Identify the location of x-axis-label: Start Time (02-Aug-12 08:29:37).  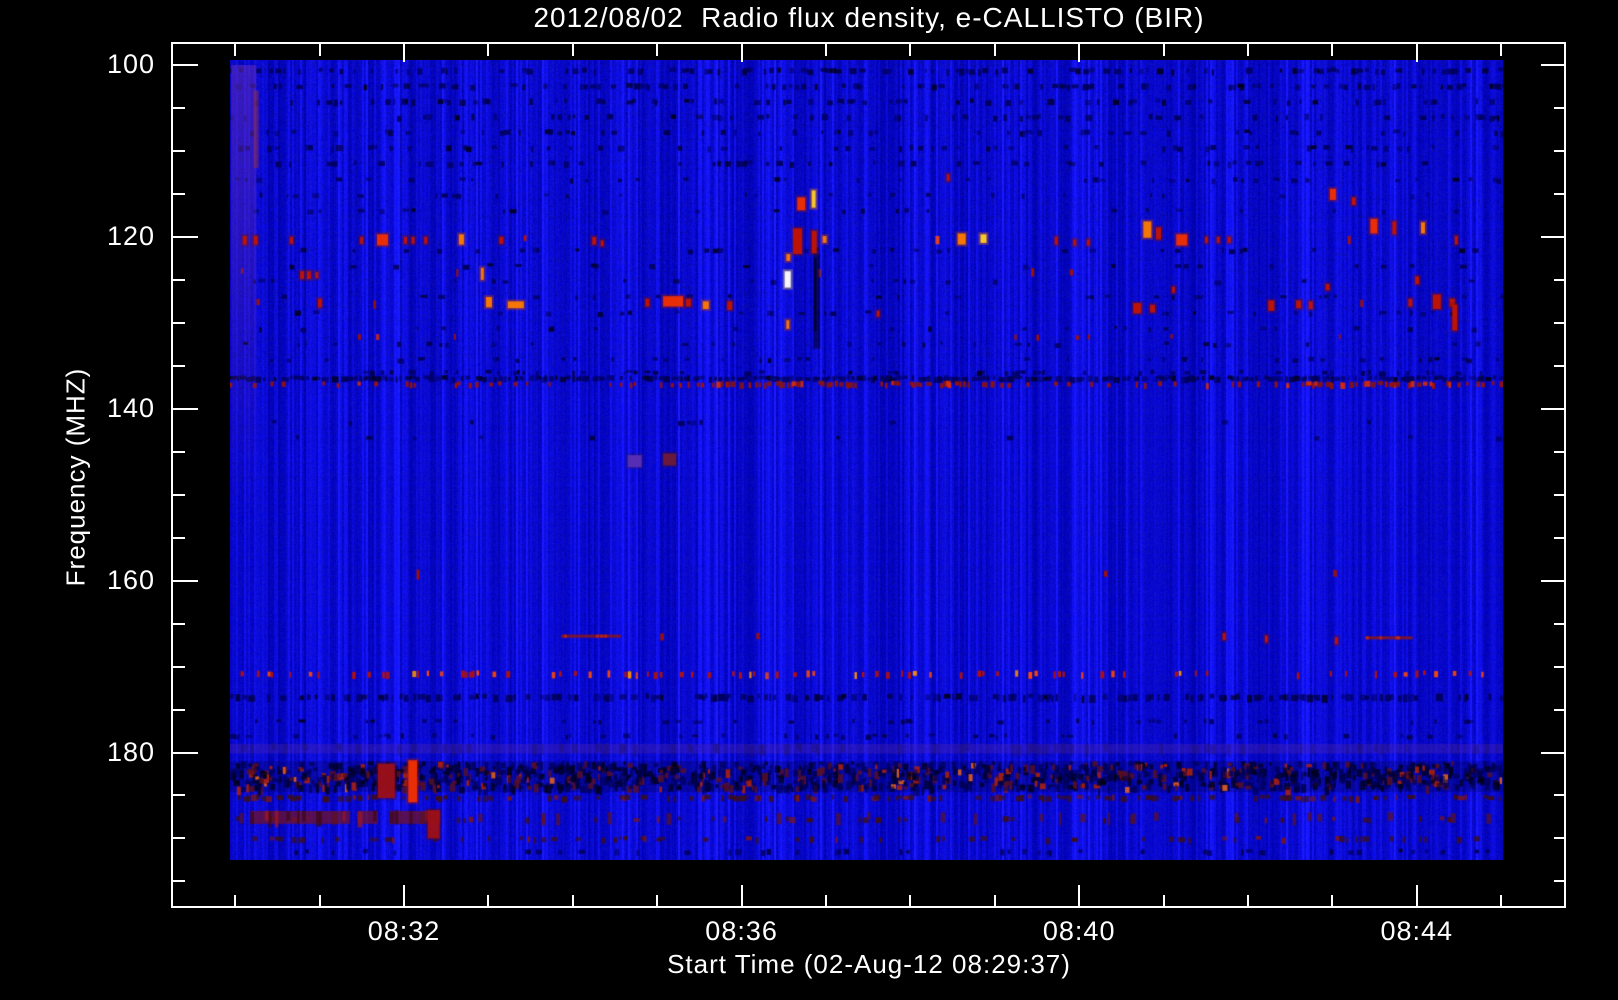
(869, 964).